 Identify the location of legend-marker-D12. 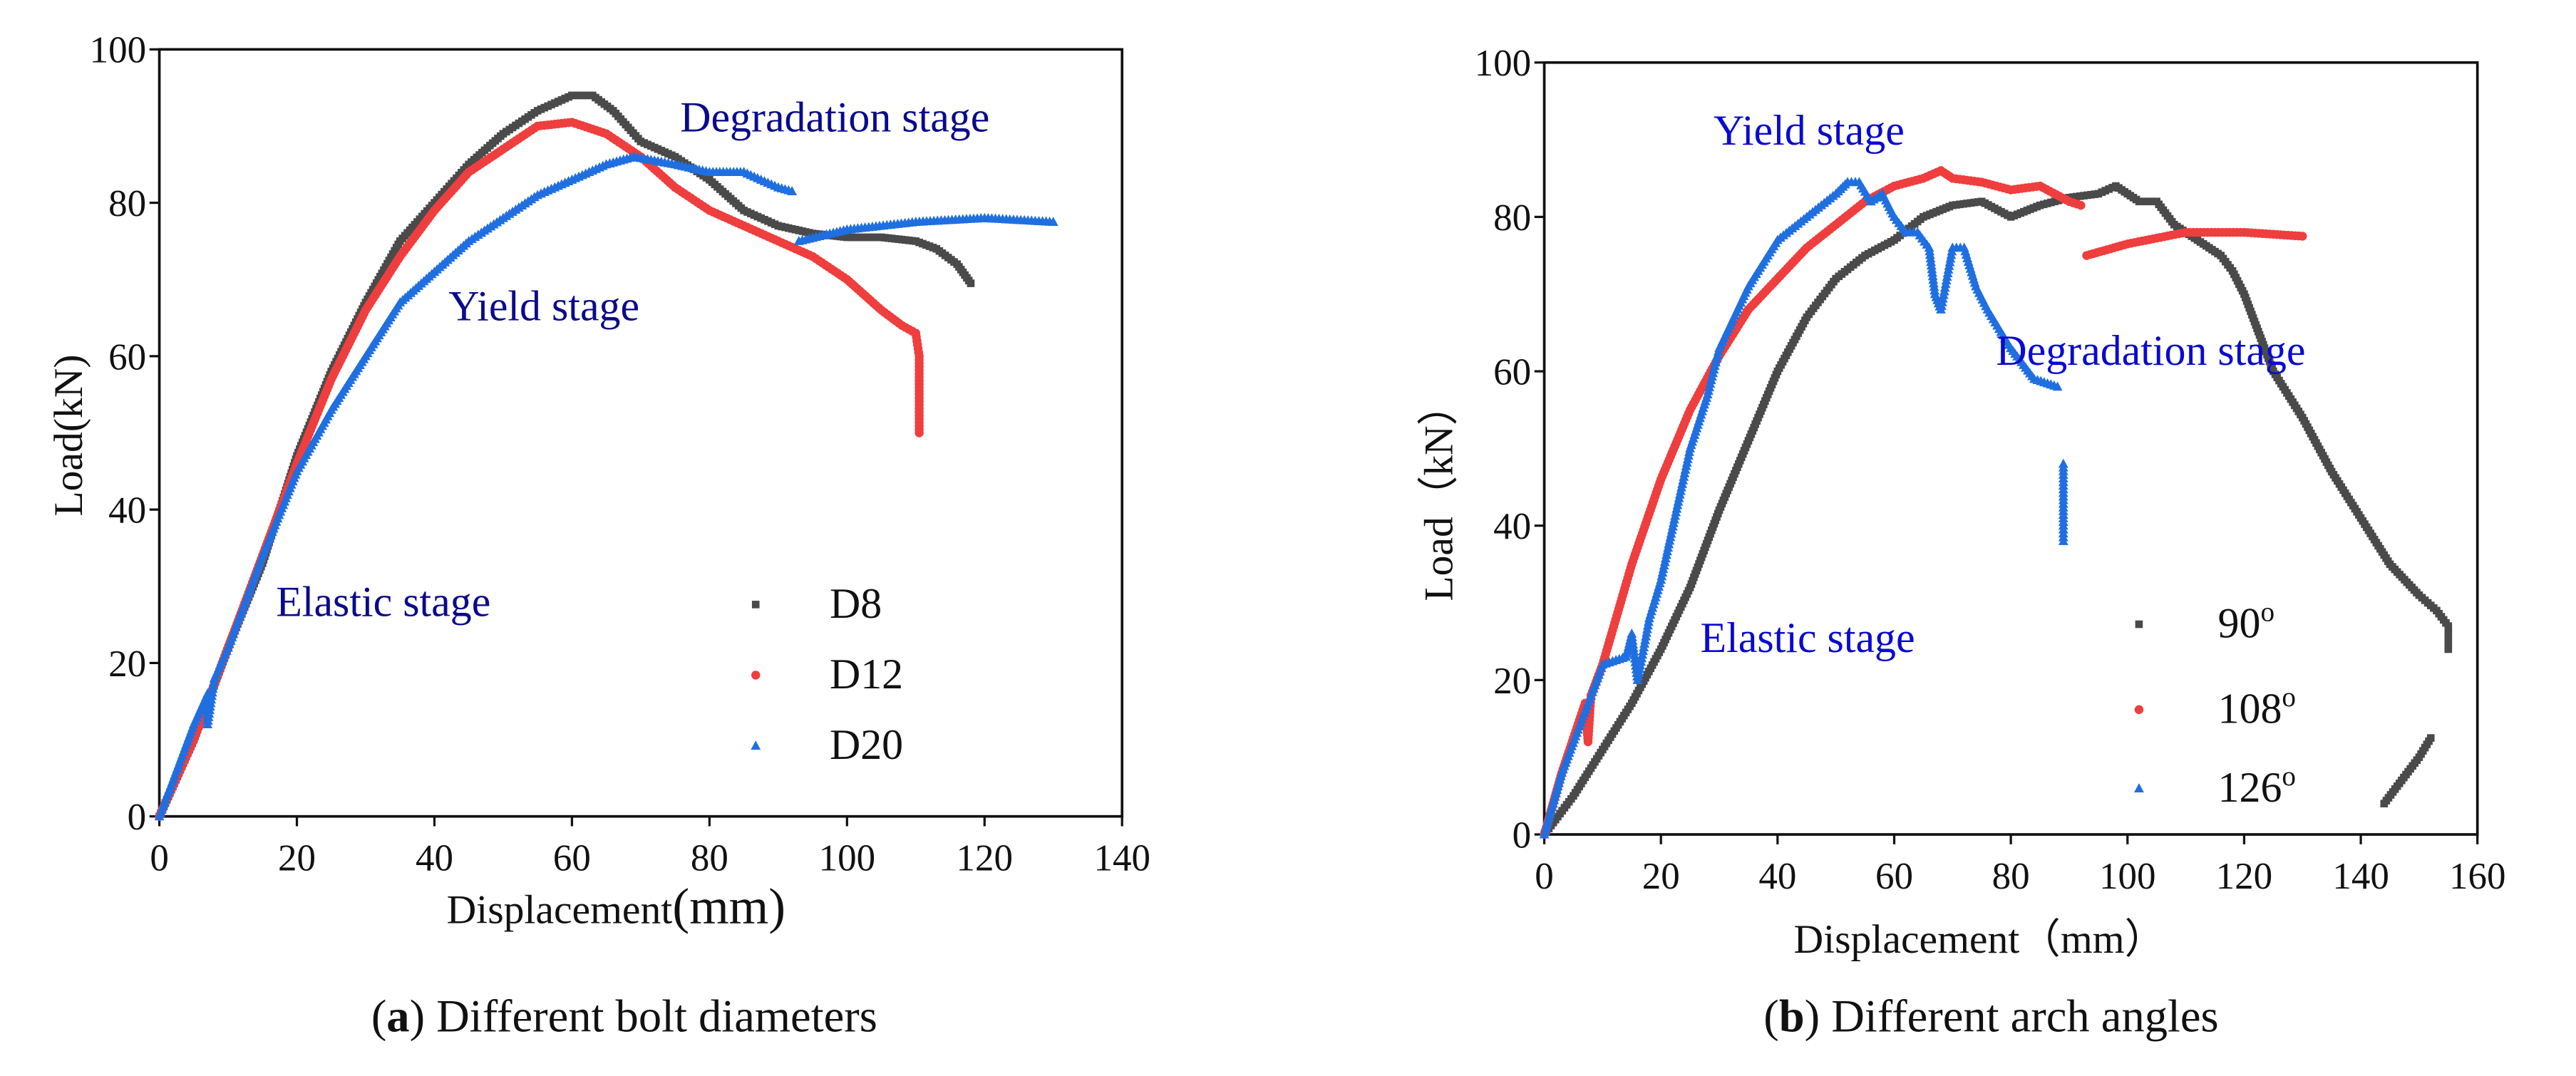
(756, 675).